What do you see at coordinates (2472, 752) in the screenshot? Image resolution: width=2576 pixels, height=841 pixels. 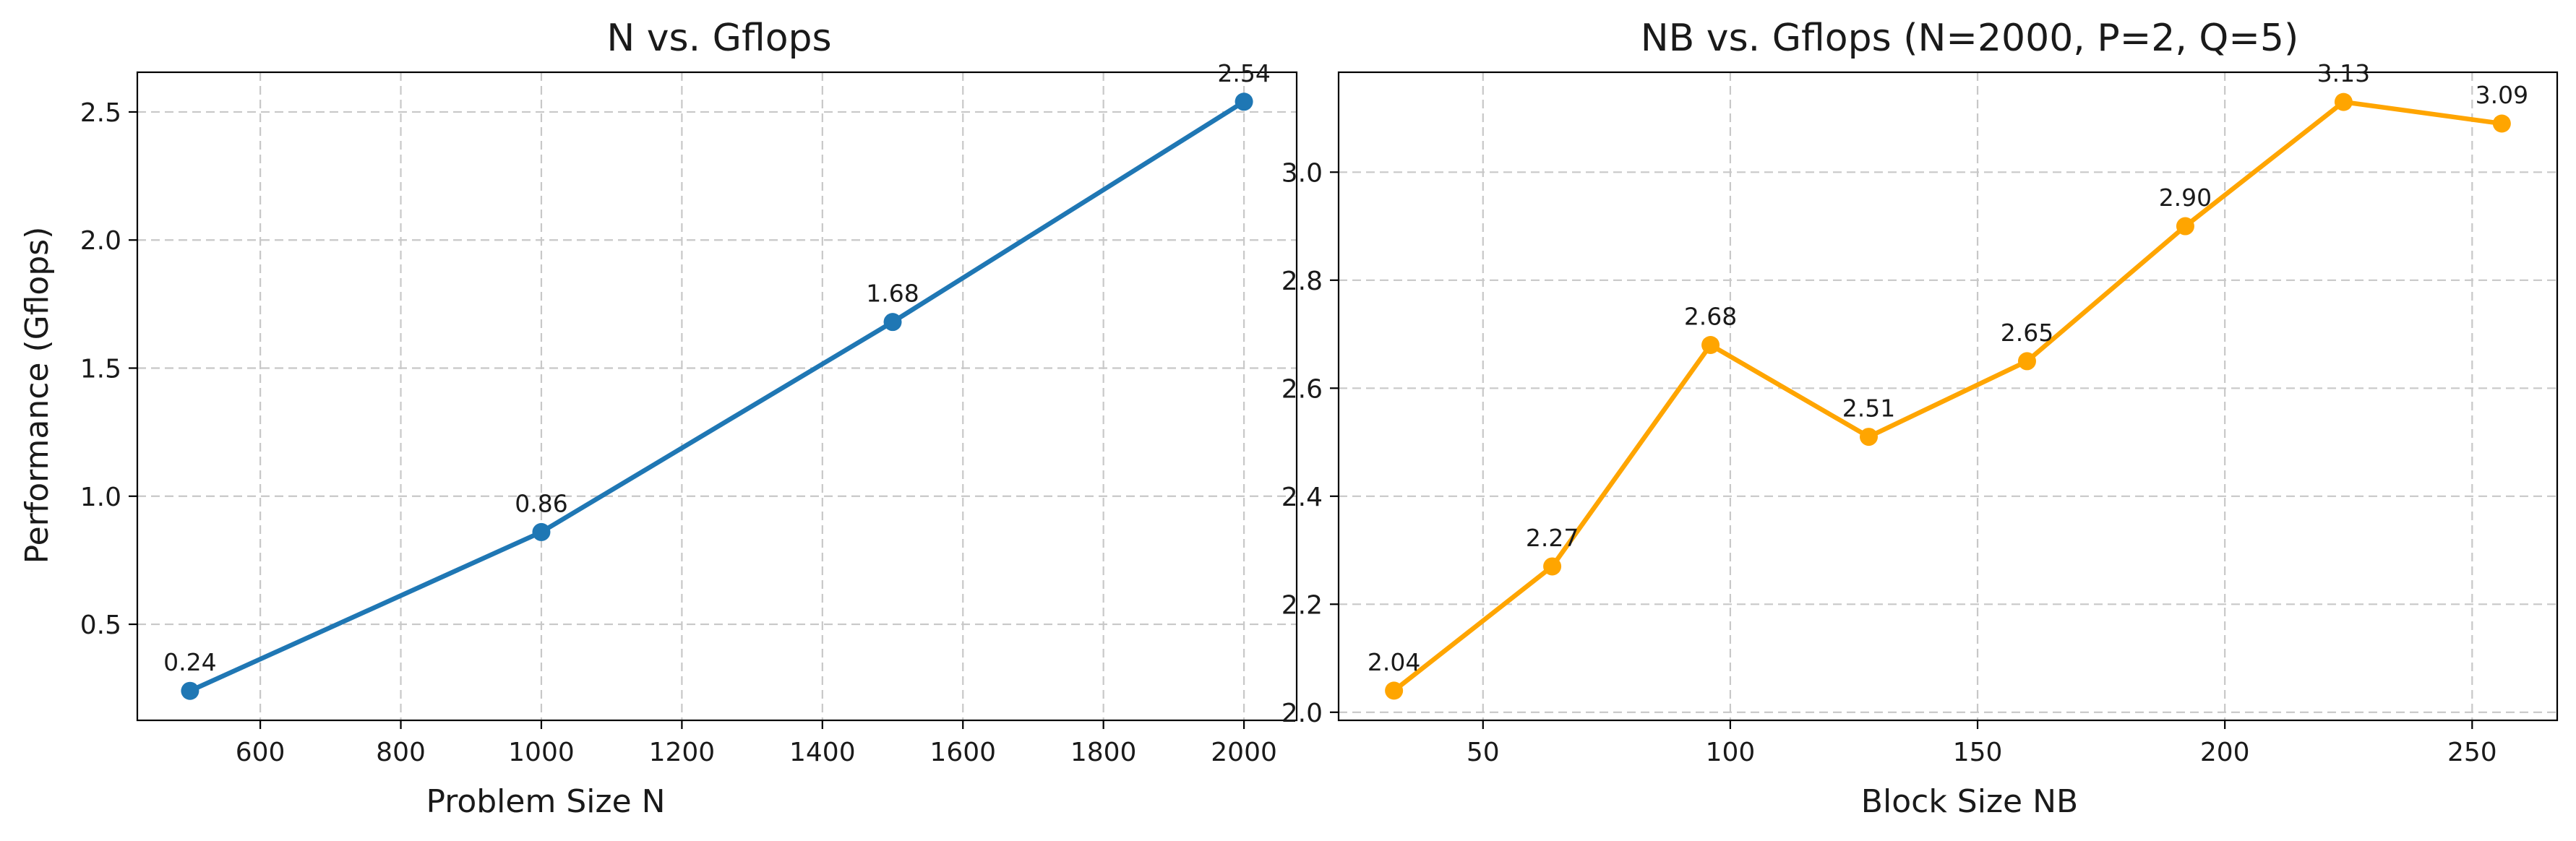 I see `x-tick-label: 250` at bounding box center [2472, 752].